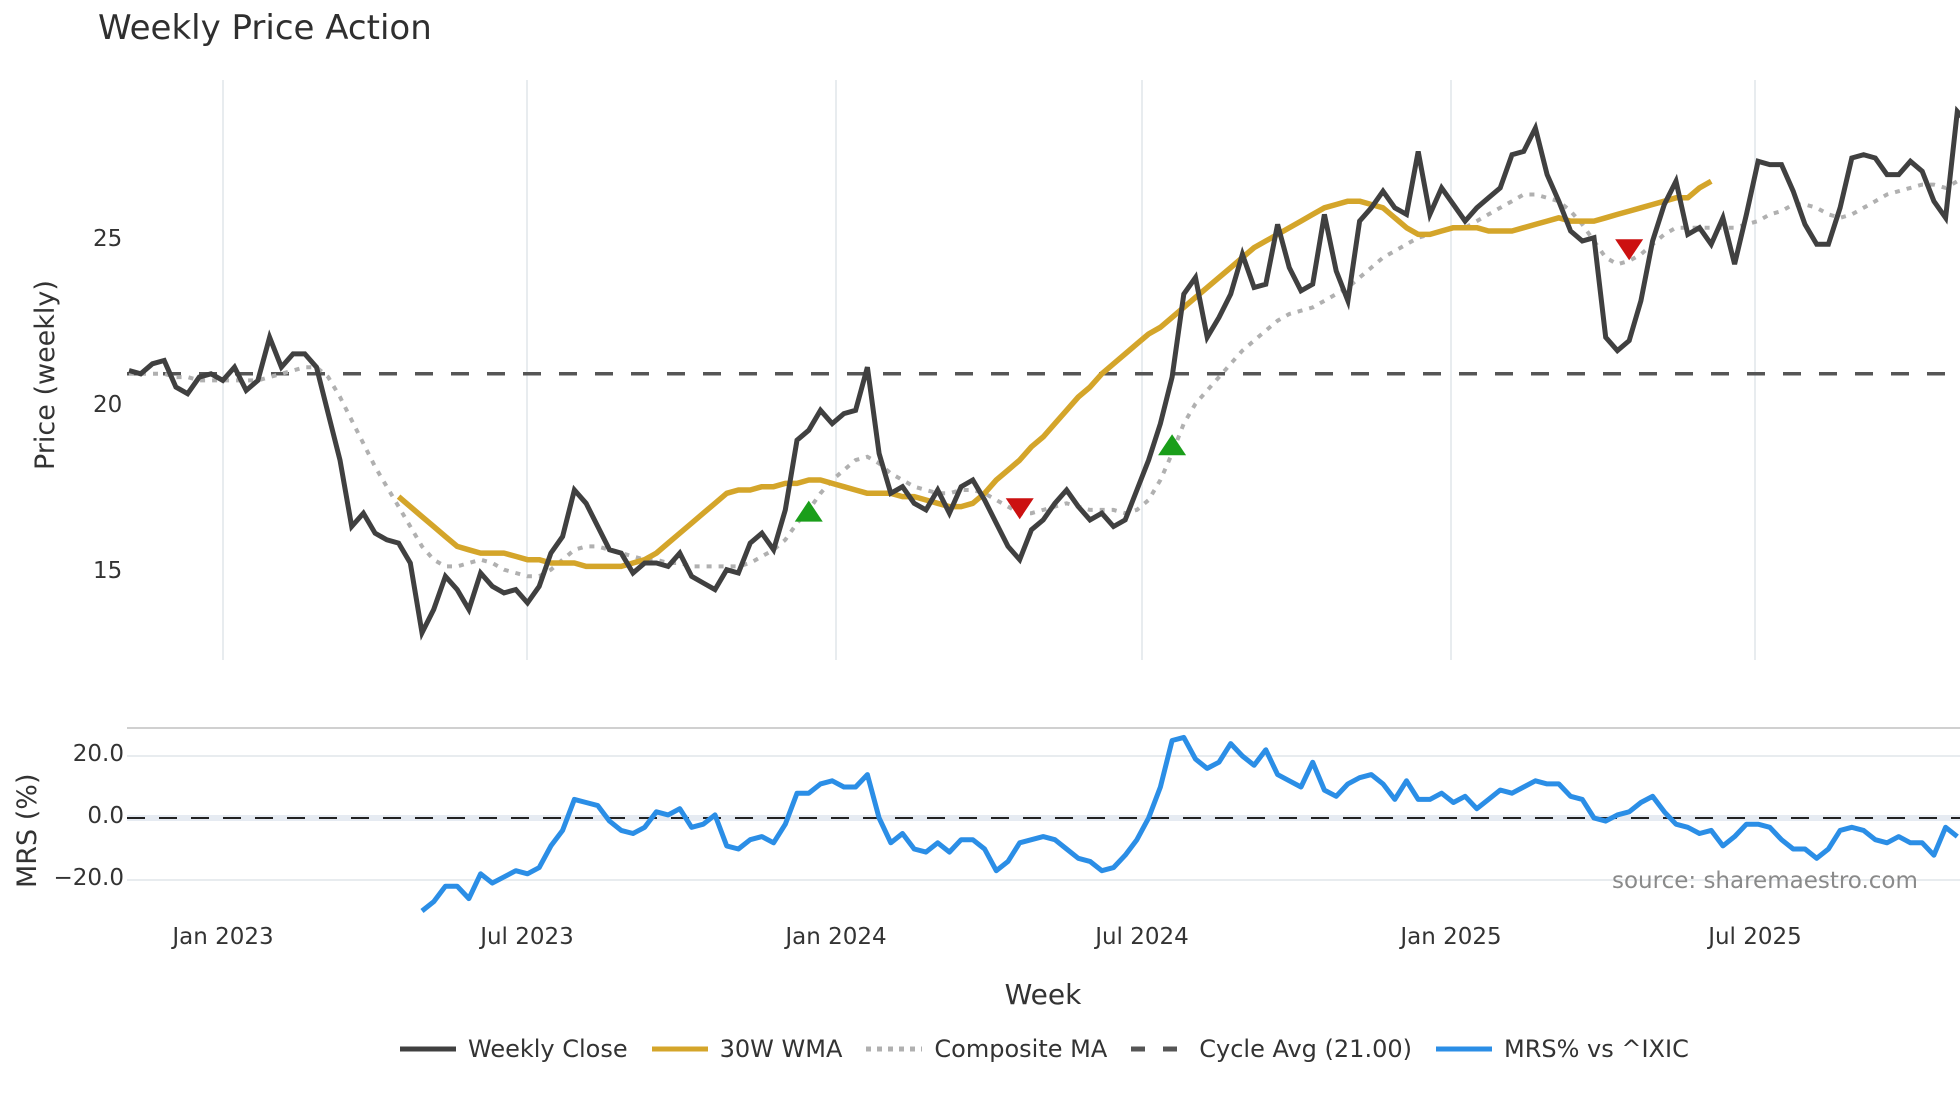  Describe the element at coordinates (105, 816) in the screenshot. I see `mrs-tick-label: 0.0` at that location.